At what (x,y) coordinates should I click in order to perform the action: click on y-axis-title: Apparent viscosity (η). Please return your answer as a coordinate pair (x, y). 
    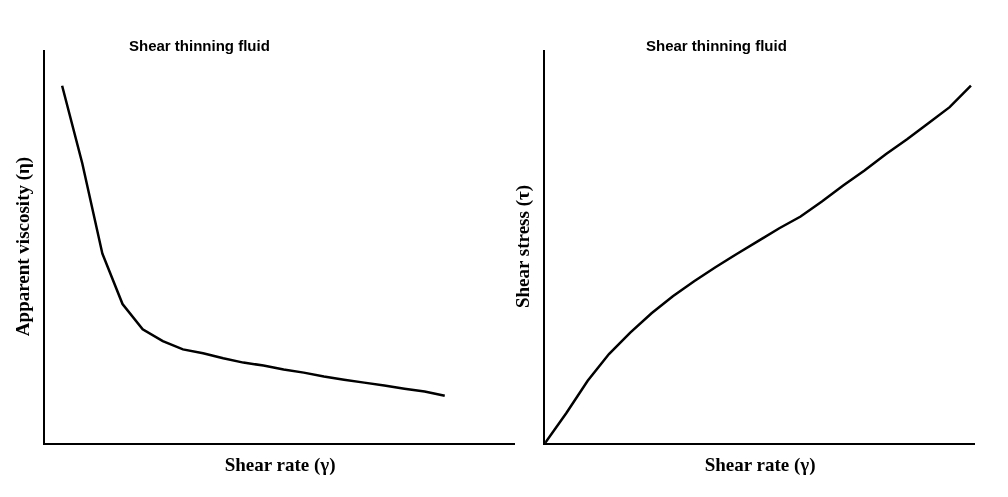
    Looking at the image, I should click on (23, 246).